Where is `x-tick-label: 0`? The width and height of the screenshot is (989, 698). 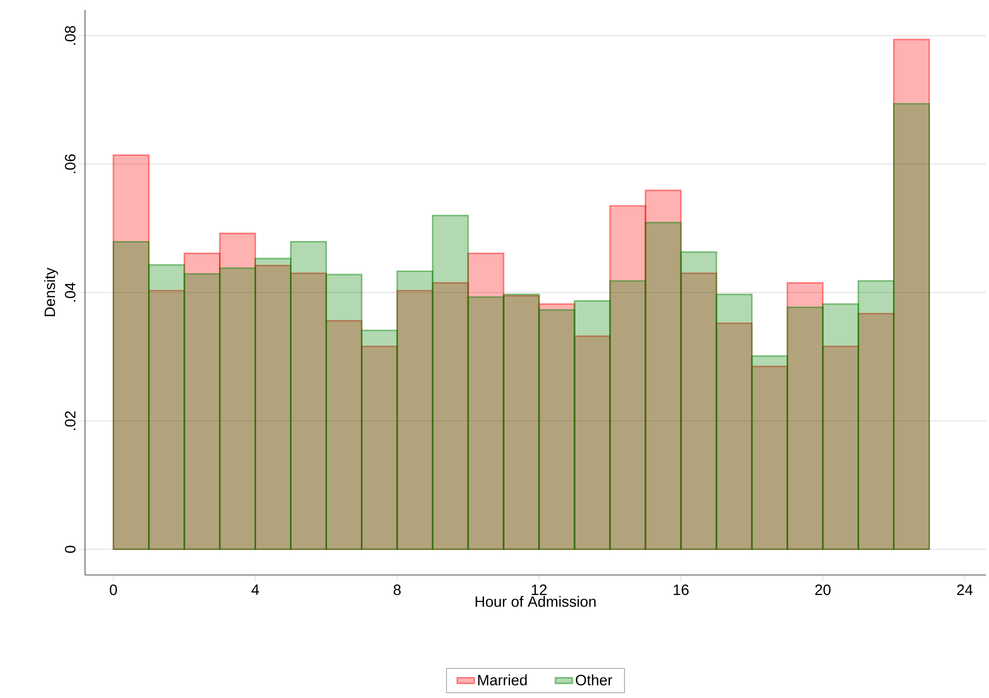 x-tick-label: 0 is located at coordinates (113, 590).